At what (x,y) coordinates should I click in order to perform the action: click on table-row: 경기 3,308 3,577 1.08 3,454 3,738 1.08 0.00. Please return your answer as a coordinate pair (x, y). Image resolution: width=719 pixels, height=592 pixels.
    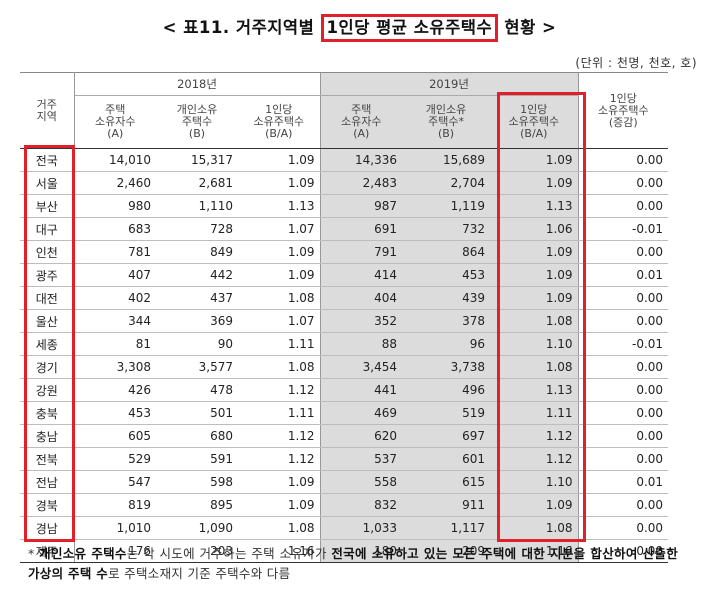
    Looking at the image, I should click on (344, 367).